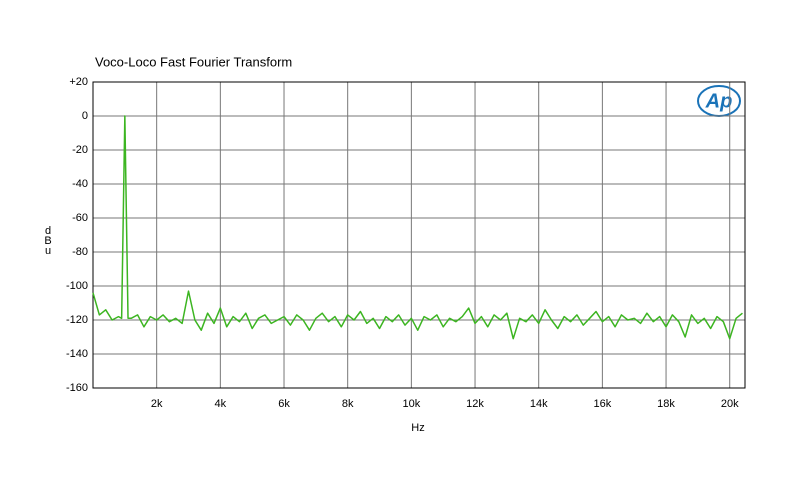 The width and height of the screenshot is (800, 500). I want to click on x-tick-label: 12k, so click(475, 404).